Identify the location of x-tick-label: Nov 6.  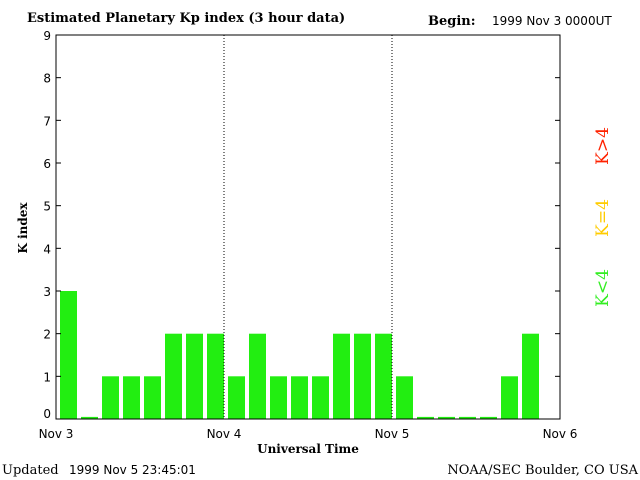
(560, 434).